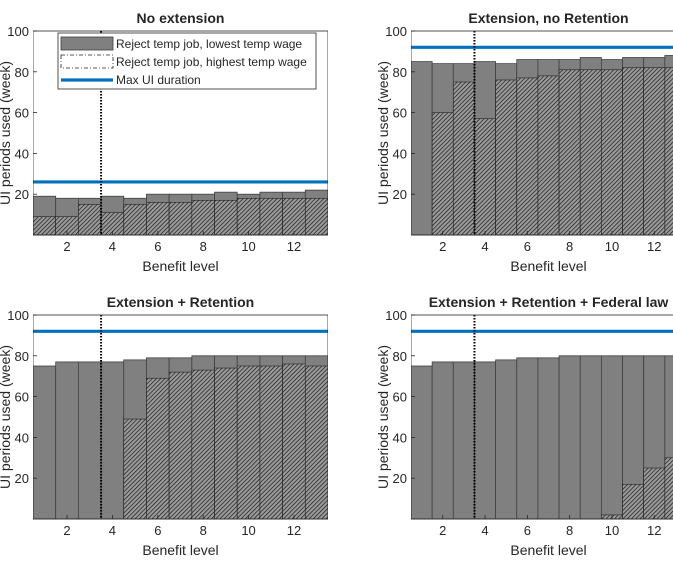 This screenshot has width=673, height=566. I want to click on legend-label: Reject temp job, lowest temp wage, so click(209, 44).